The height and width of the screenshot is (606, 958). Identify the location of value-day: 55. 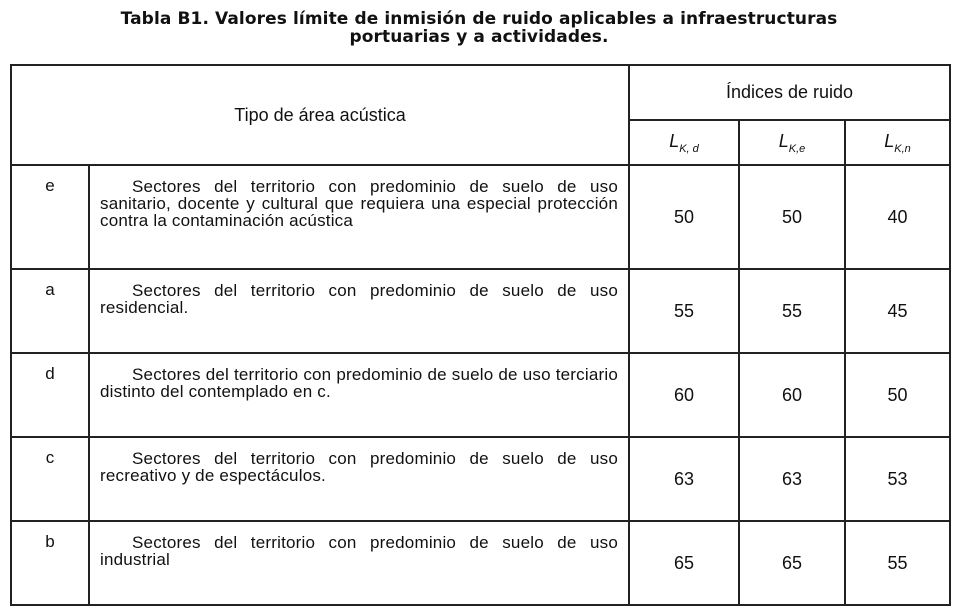
(684, 311).